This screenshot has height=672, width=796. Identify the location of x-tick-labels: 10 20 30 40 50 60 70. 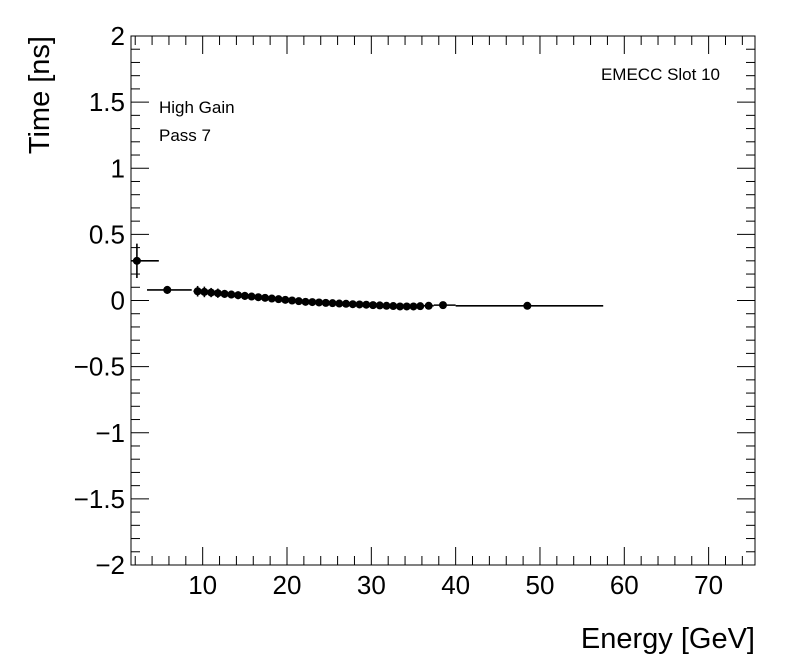
(455, 585).